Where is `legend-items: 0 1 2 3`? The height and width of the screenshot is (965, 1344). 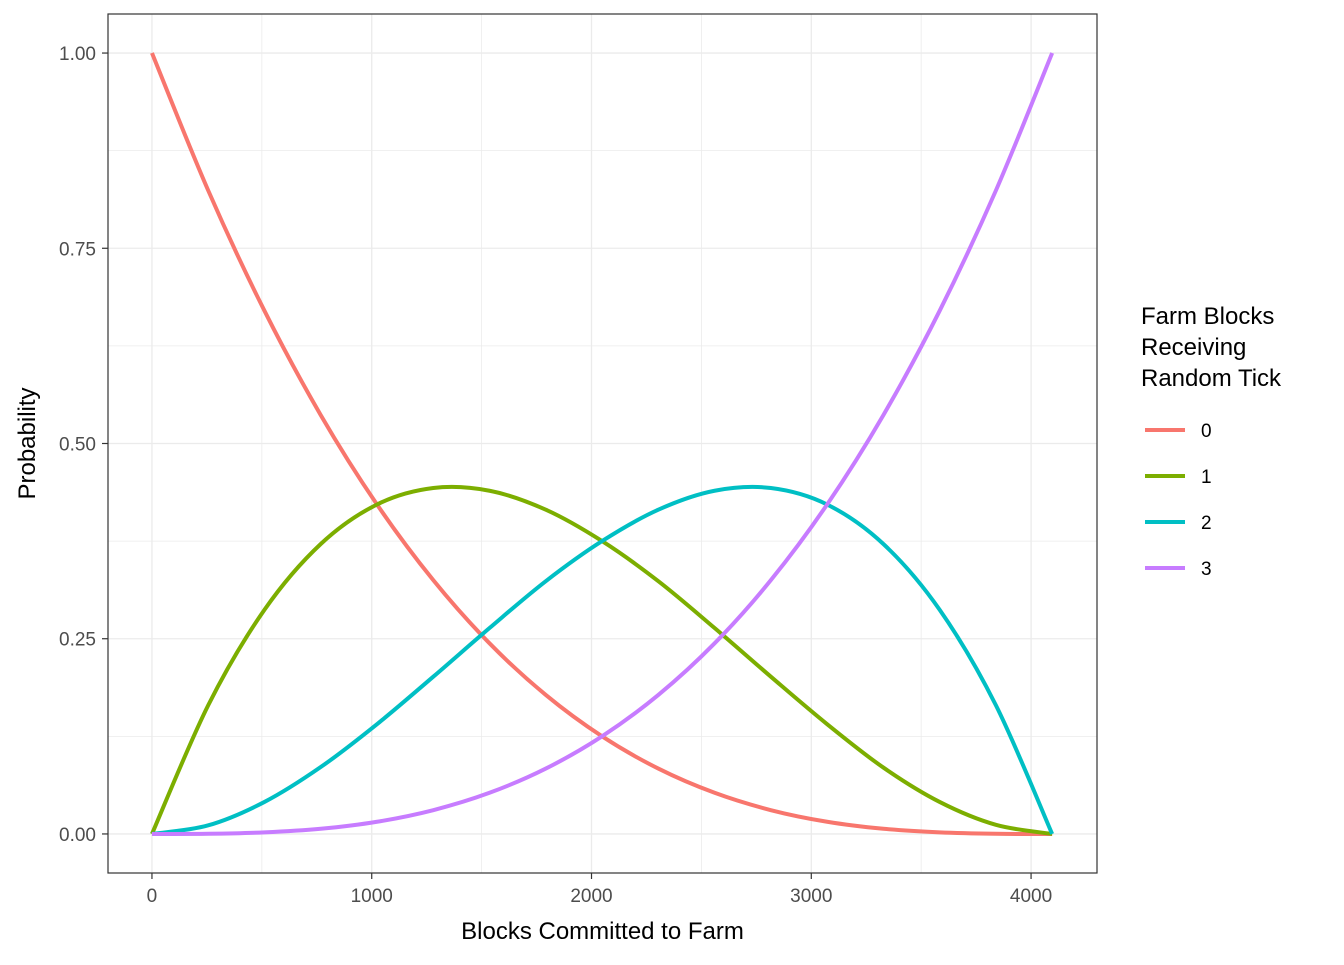
legend-items: 0 1 2 3 is located at coordinates (1178, 500).